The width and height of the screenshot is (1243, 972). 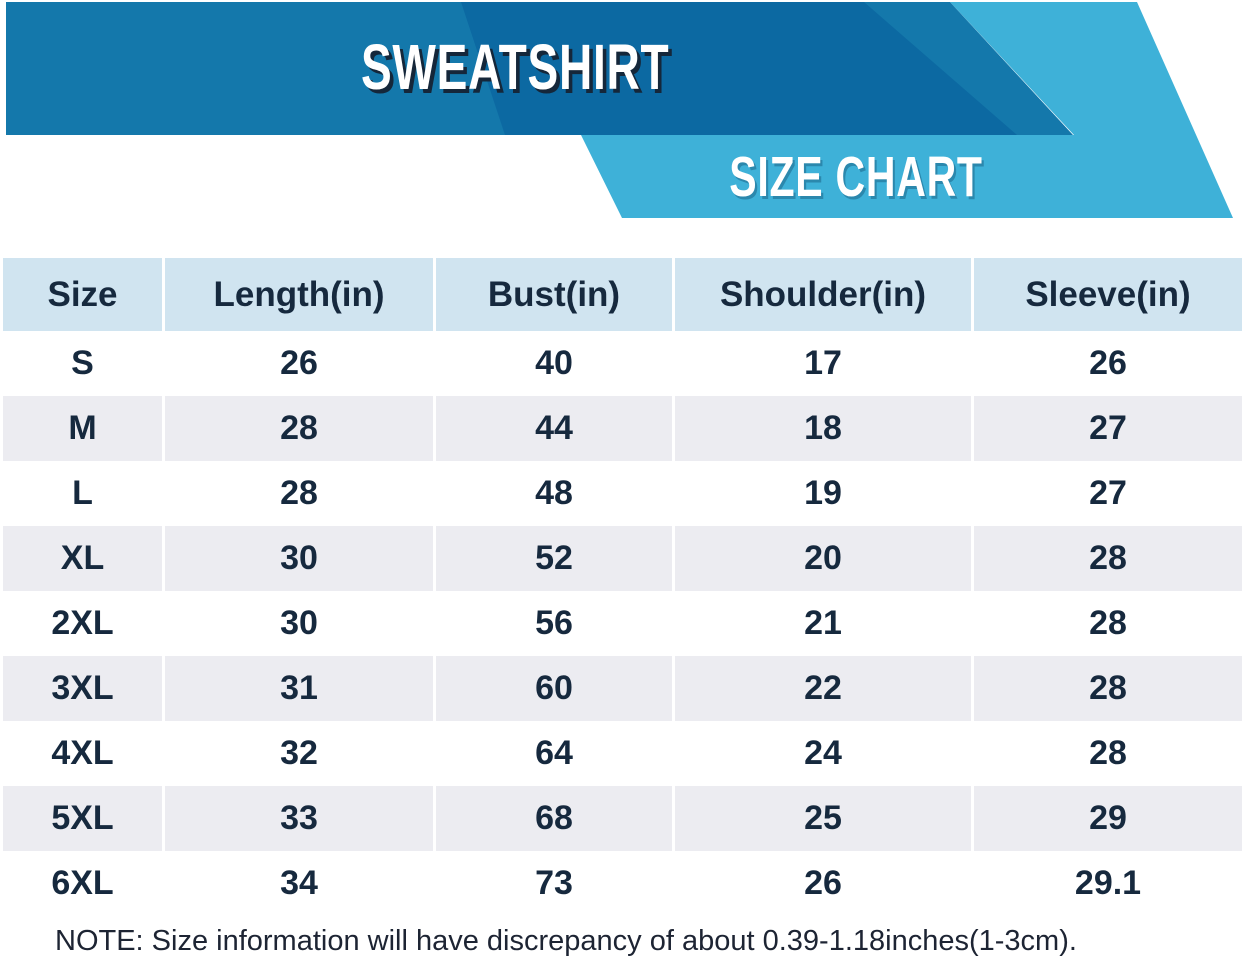 I want to click on table-cell-4xl-col2: 64, so click(x=554, y=753).